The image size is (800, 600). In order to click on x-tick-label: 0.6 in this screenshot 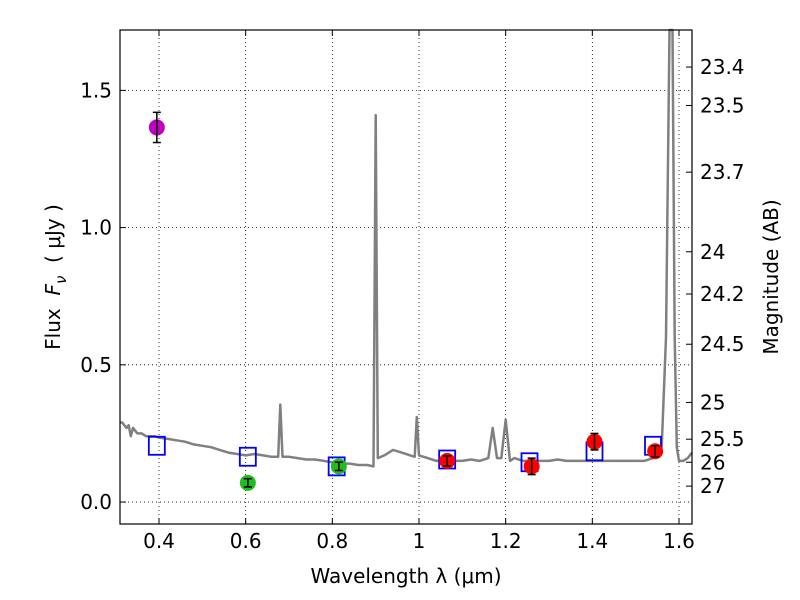, I will do `click(246, 541)`.